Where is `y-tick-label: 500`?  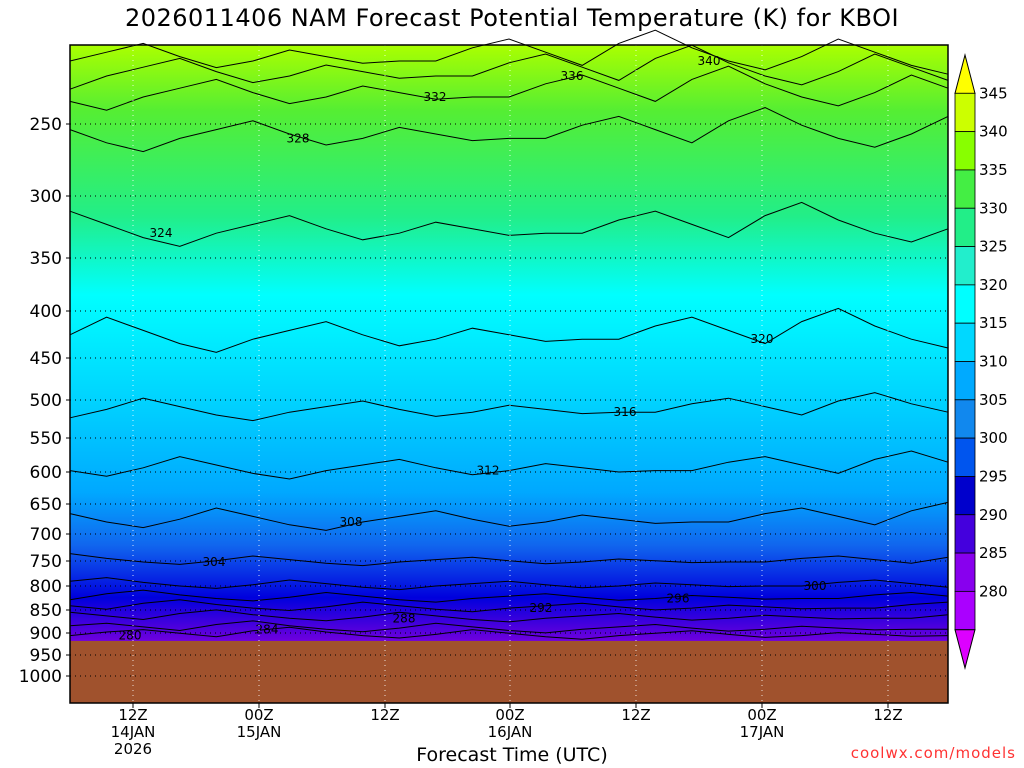 y-tick-label: 500 is located at coordinates (46, 401).